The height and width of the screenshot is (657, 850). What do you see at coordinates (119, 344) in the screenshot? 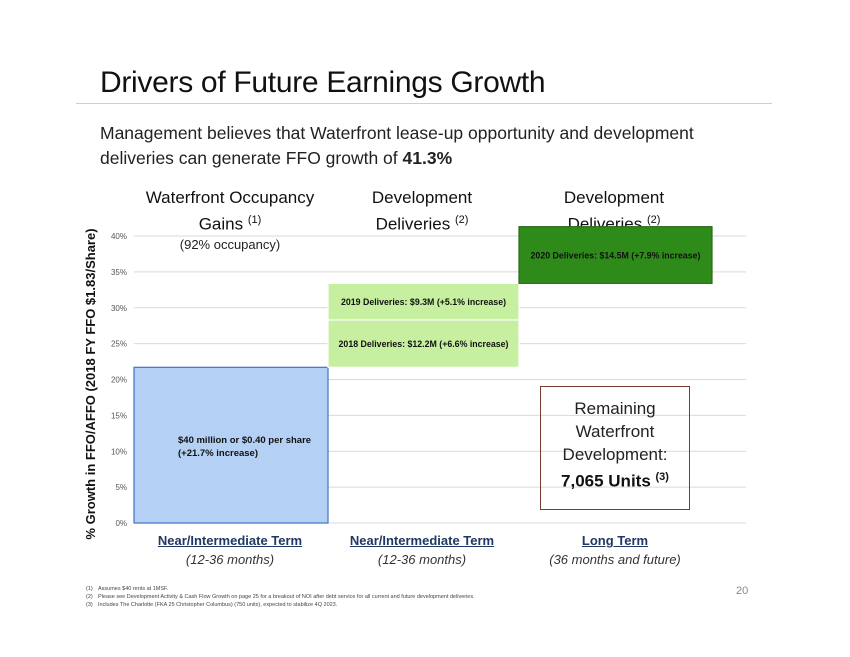
I see `y-tick-label: 25%` at bounding box center [119, 344].